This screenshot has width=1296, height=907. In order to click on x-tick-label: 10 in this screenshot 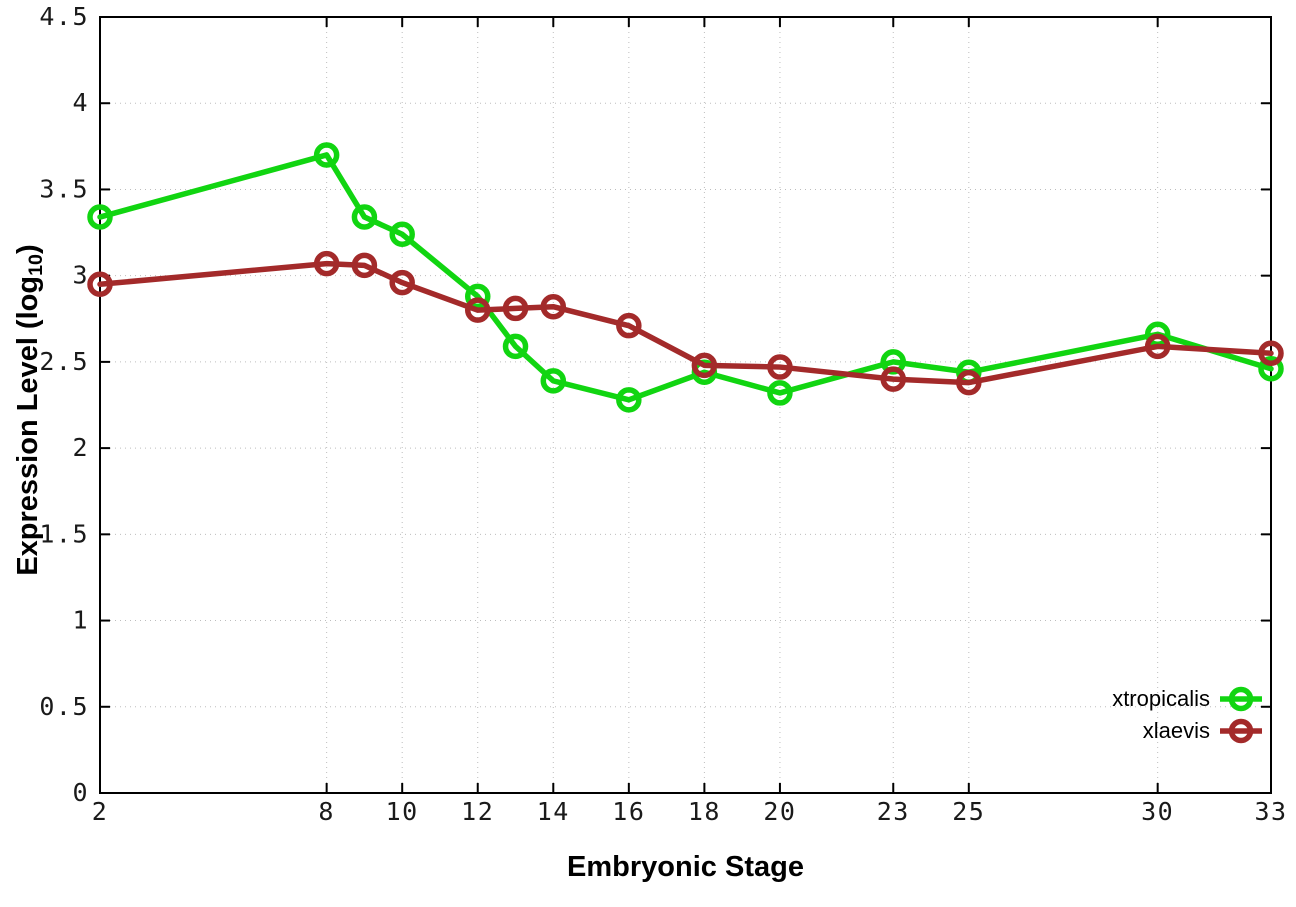, I will do `click(402, 811)`.